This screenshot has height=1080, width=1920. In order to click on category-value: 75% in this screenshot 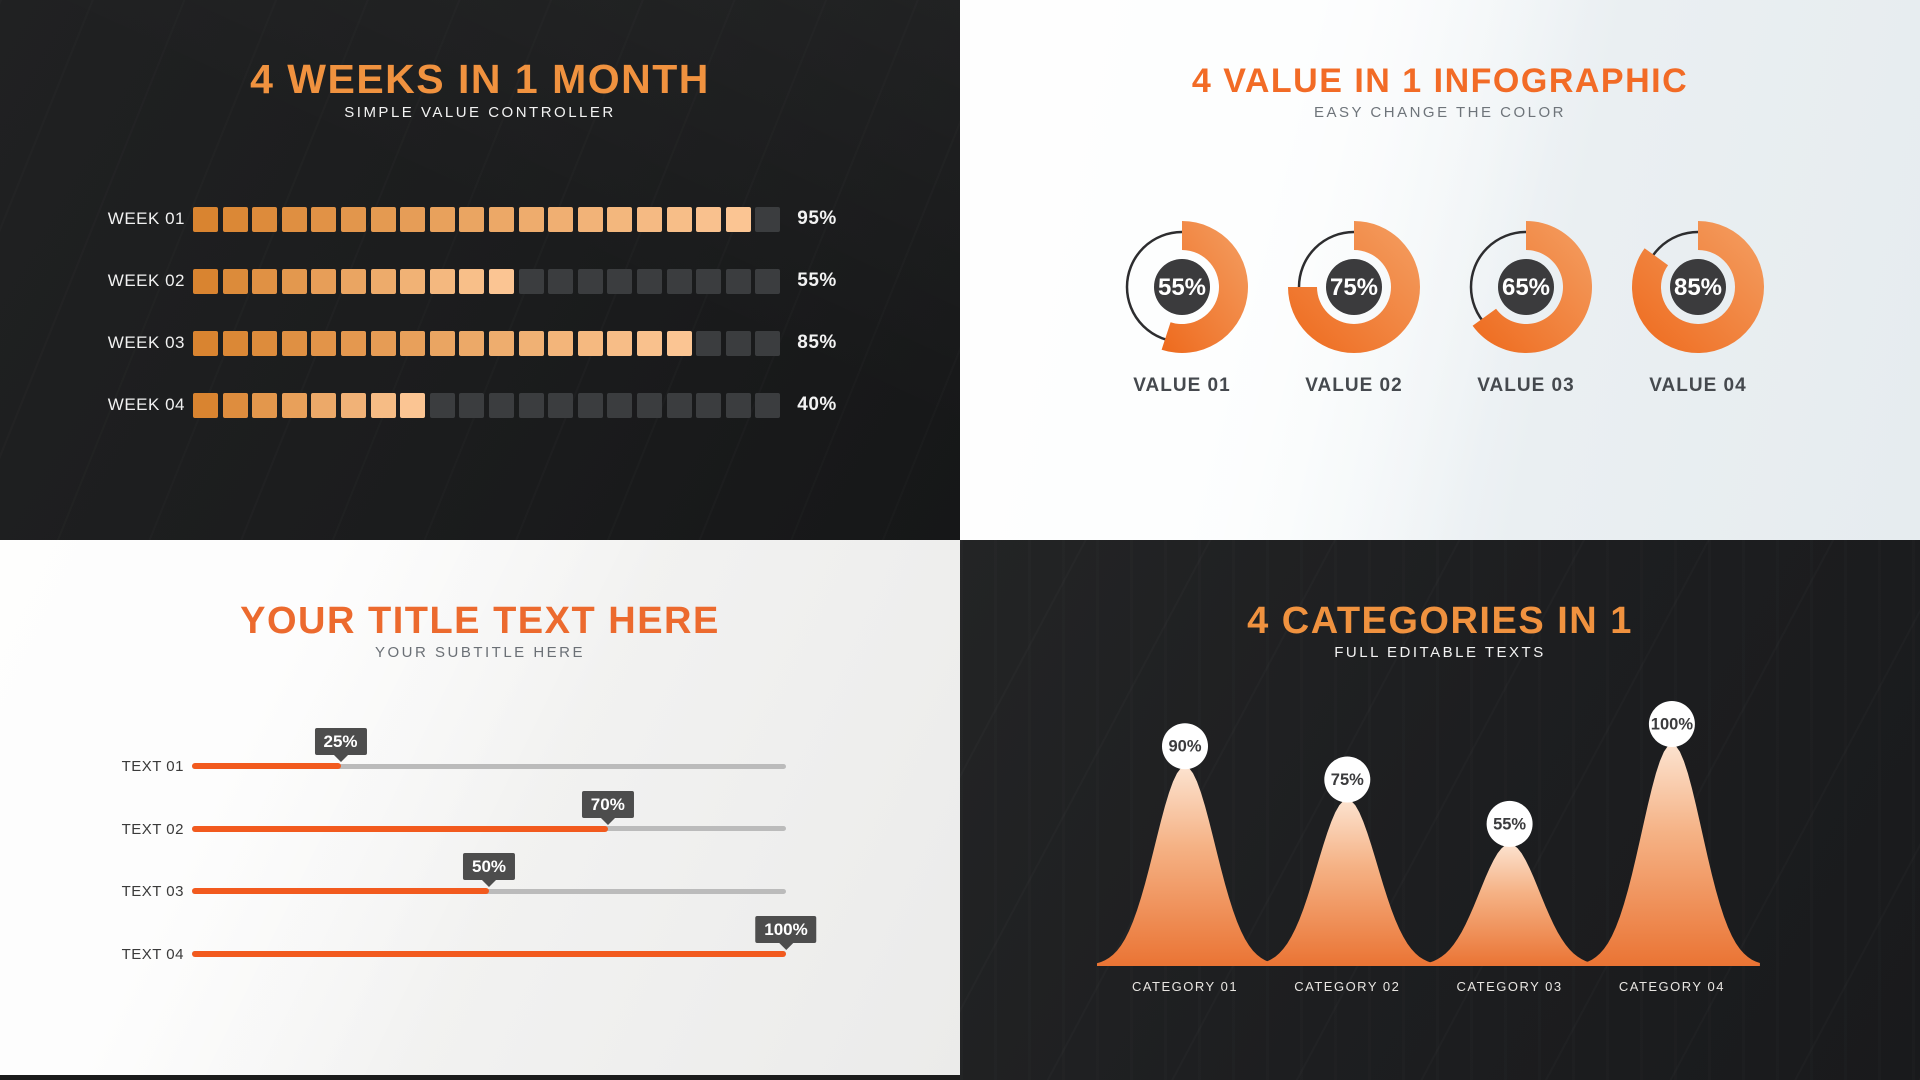, I will do `click(1347, 780)`.